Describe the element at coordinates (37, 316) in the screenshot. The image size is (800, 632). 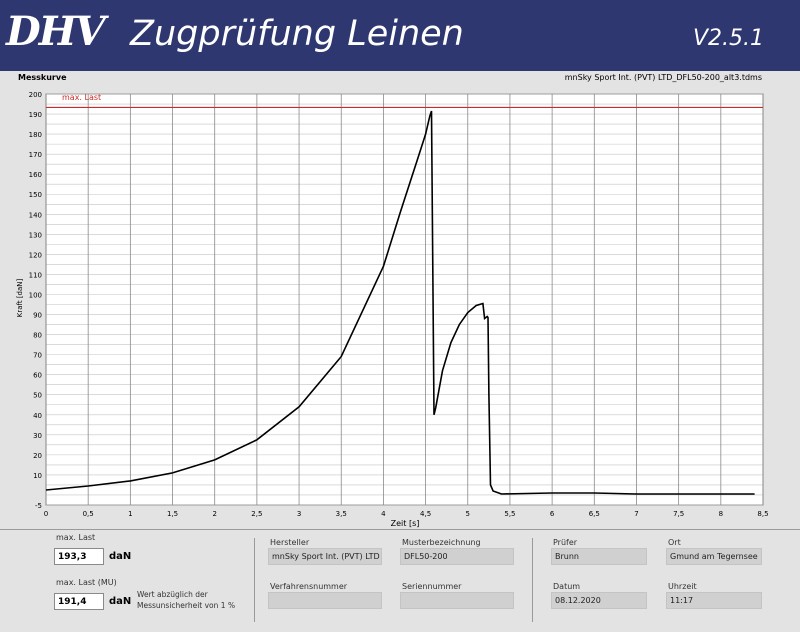
I see `y-tick-label: 90` at that location.